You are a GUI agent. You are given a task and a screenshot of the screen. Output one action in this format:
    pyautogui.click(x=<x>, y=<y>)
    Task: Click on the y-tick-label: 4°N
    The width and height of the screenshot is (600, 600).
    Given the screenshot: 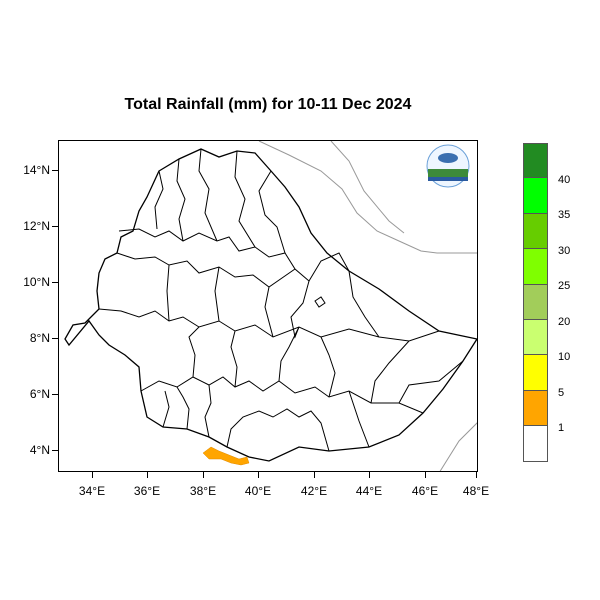 What is the action you would take?
    pyautogui.click(x=39, y=450)
    